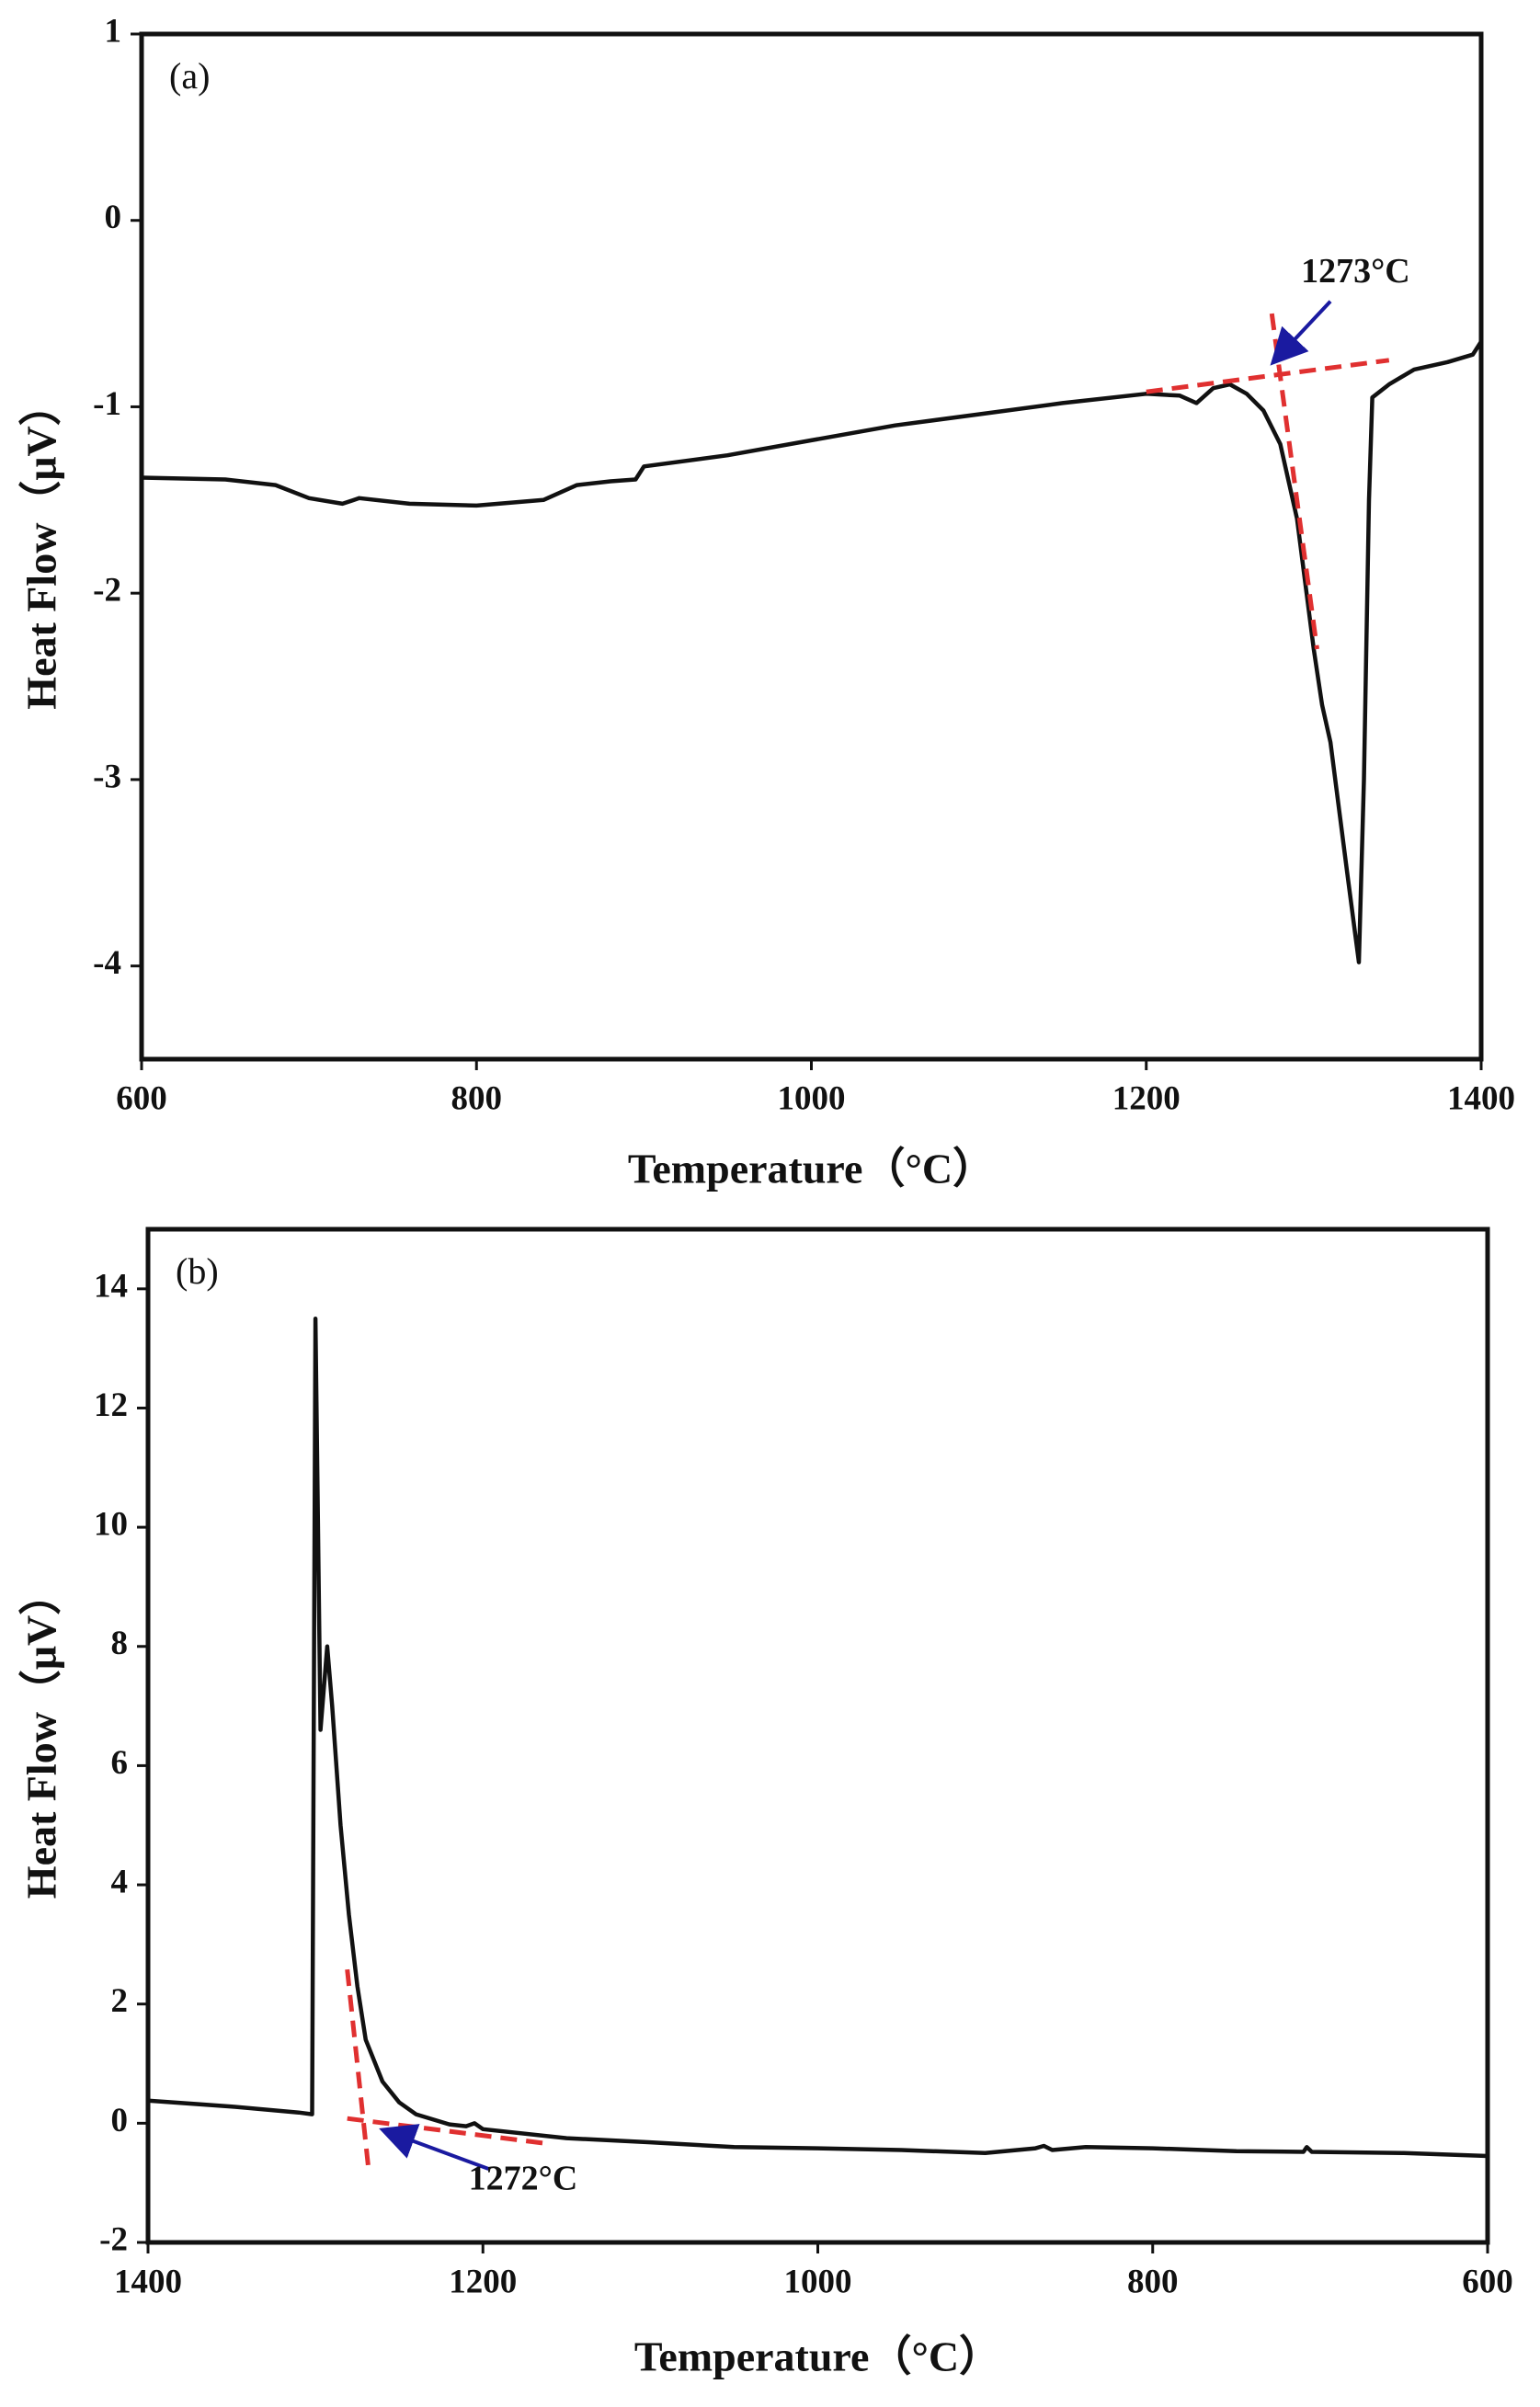  Describe the element at coordinates (120, 2001) in the screenshot. I see `y-tick-label: 2` at that location.